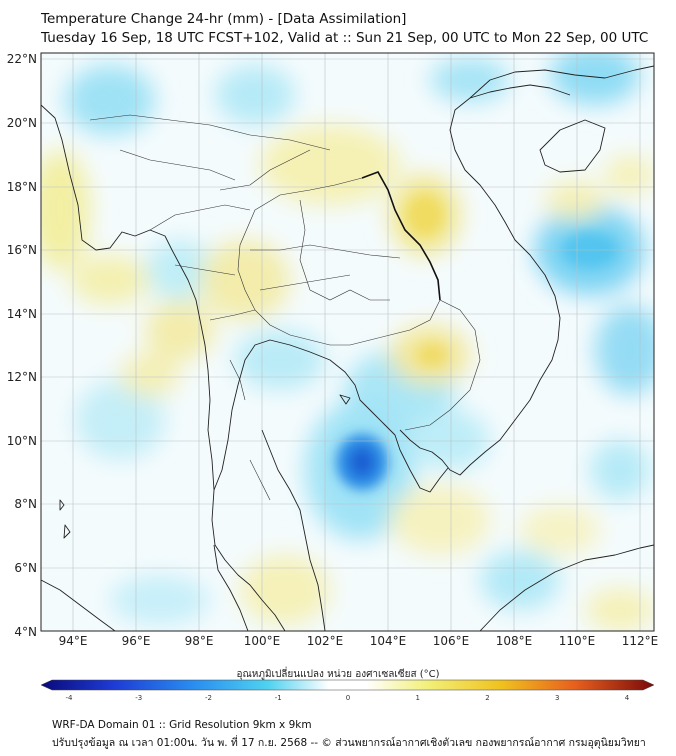  I want to click on colorbar-tick-label: 1, so click(418, 698).